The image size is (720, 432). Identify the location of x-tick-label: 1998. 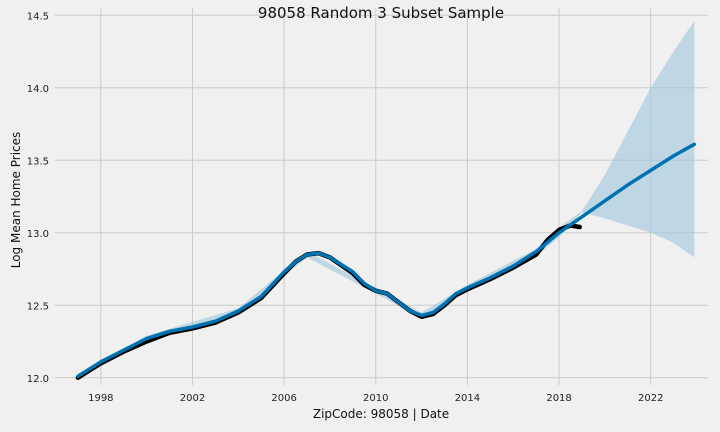
(100, 398).